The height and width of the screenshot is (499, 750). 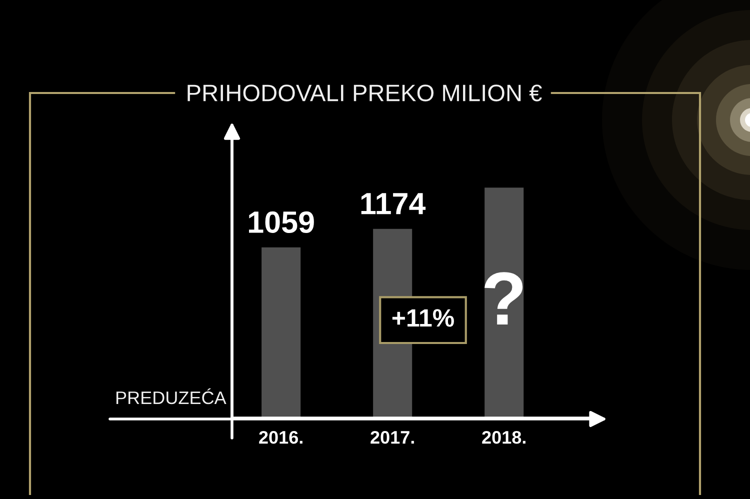 I want to click on annotation: ?, so click(x=503, y=298).